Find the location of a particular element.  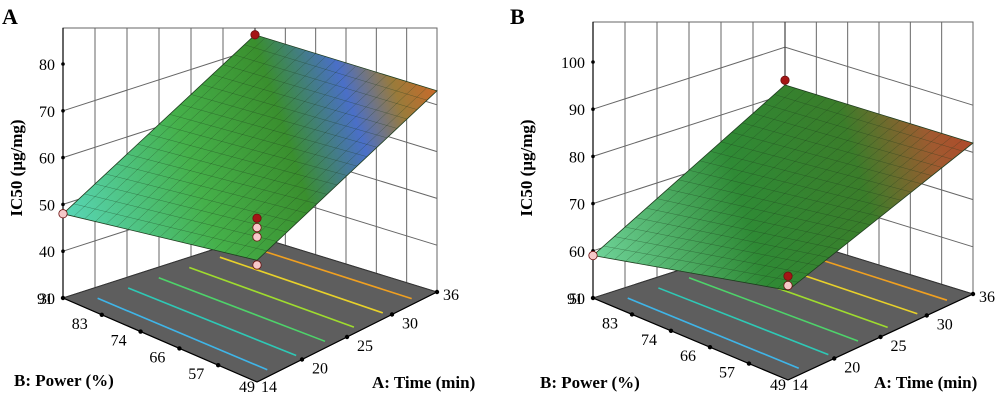

z-tick-label: 30 is located at coordinates (47, 299).